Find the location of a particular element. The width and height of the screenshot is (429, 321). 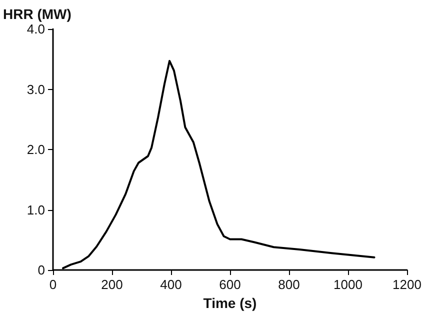

x-axis-title: Time (s) is located at coordinates (230, 302).